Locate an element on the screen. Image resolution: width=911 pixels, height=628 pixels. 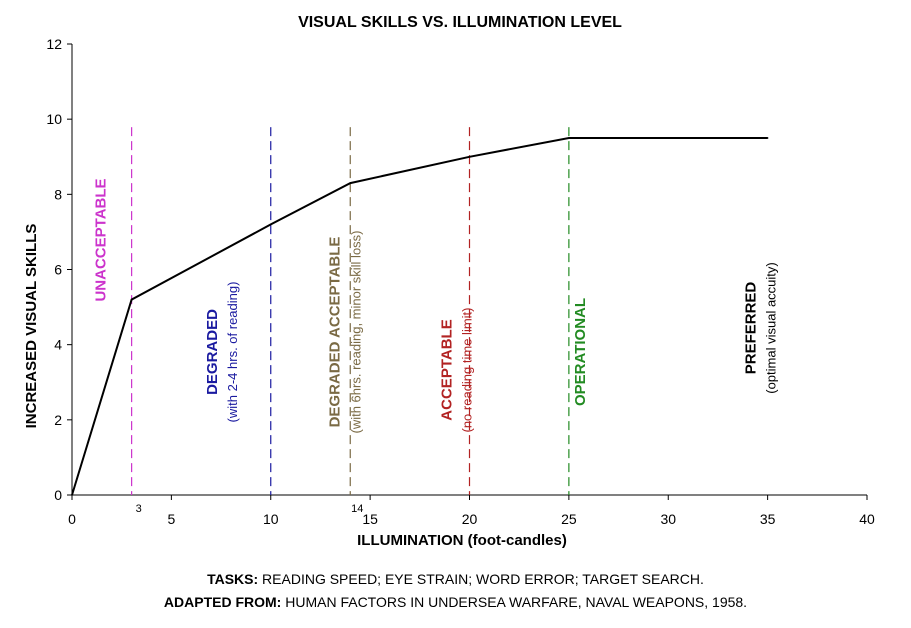
x-tick-label: 15 is located at coordinates (370, 519).